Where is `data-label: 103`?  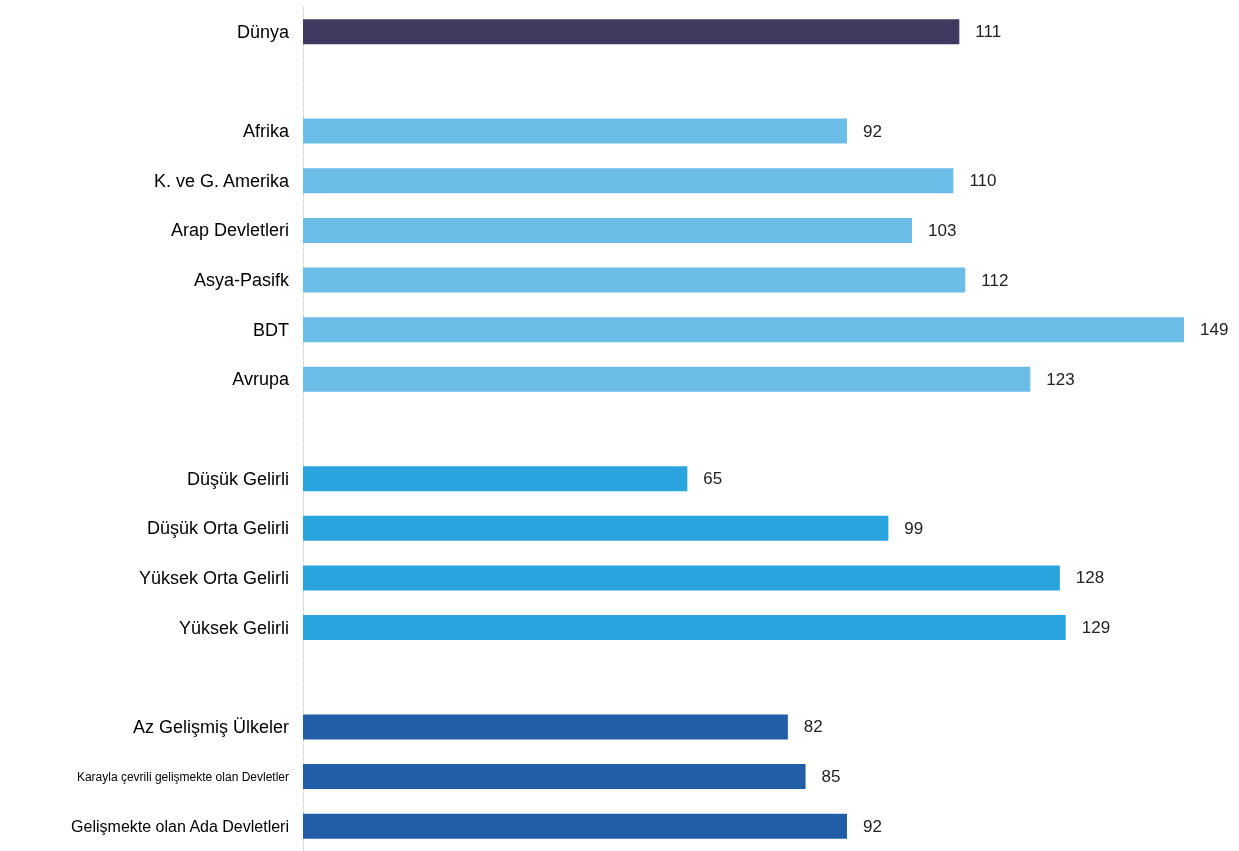
data-label: 103 is located at coordinates (942, 230).